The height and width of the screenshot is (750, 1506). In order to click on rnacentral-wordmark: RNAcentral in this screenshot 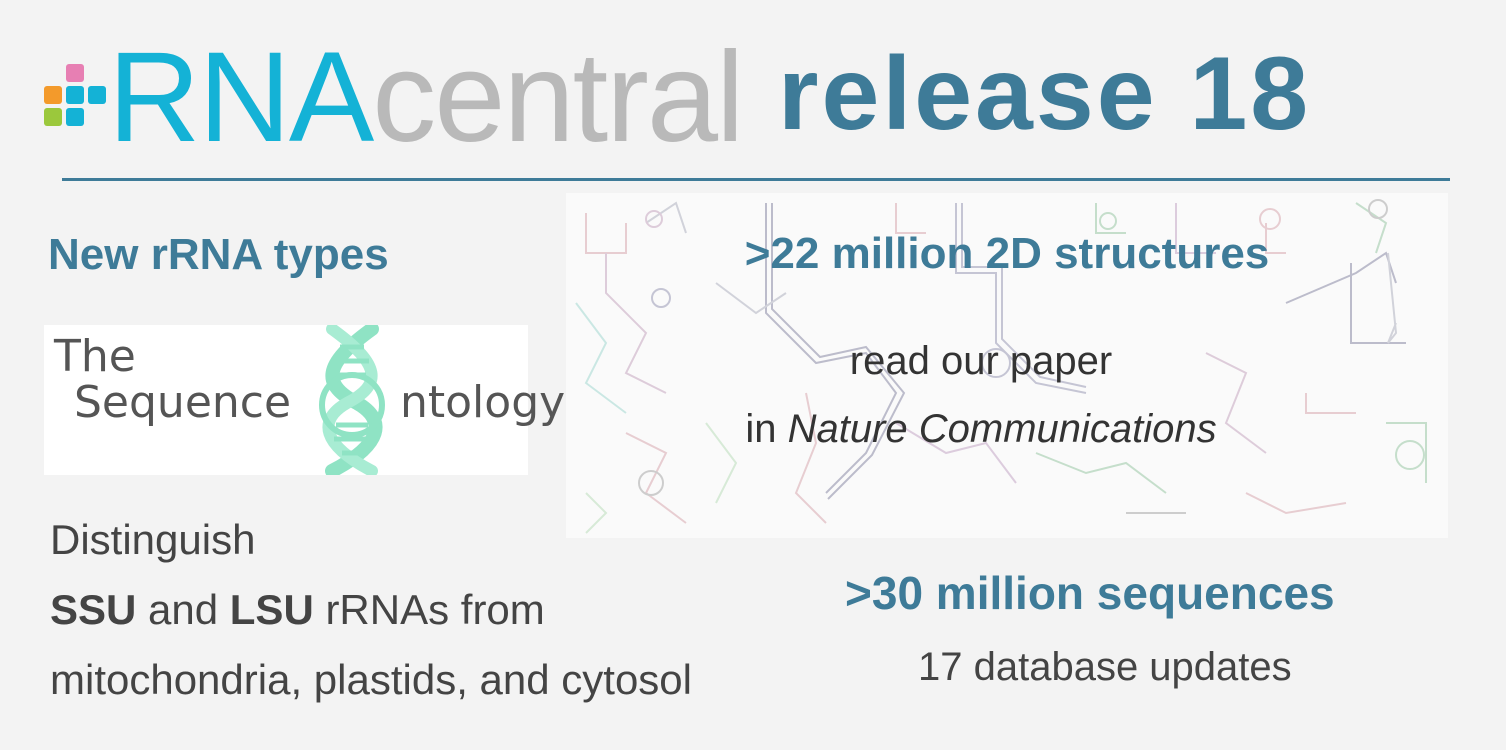, I will do `click(426, 97)`.